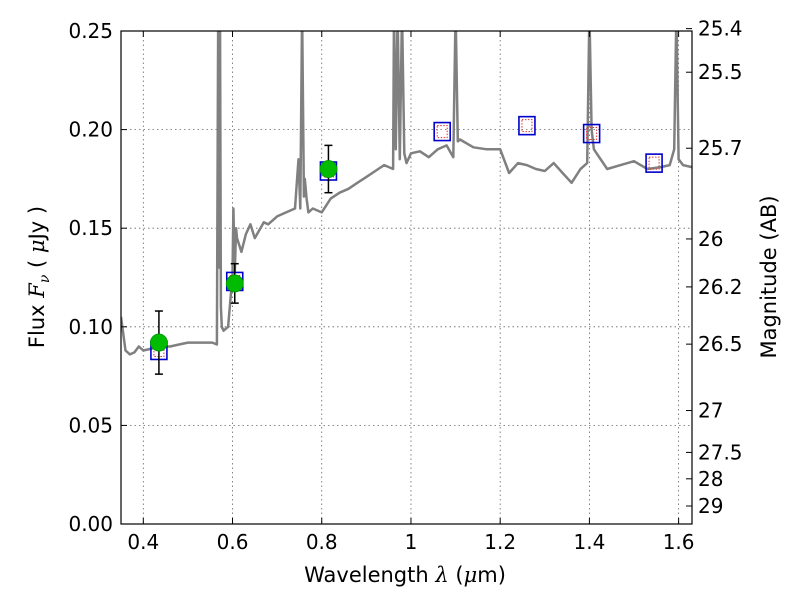 This screenshot has width=800, height=600. What do you see at coordinates (720, 452) in the screenshot?
I see `y2-tick-label: 27.5` at bounding box center [720, 452].